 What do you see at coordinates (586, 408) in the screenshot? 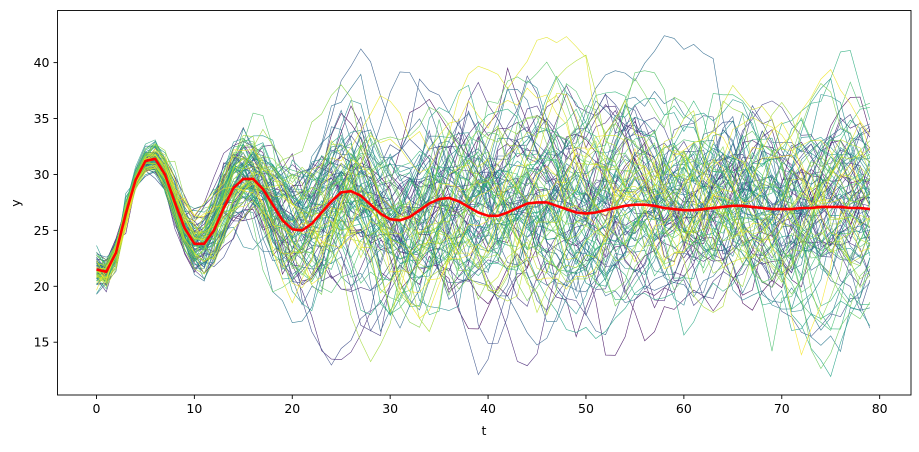
I see `x-tick-label: 50` at bounding box center [586, 408].